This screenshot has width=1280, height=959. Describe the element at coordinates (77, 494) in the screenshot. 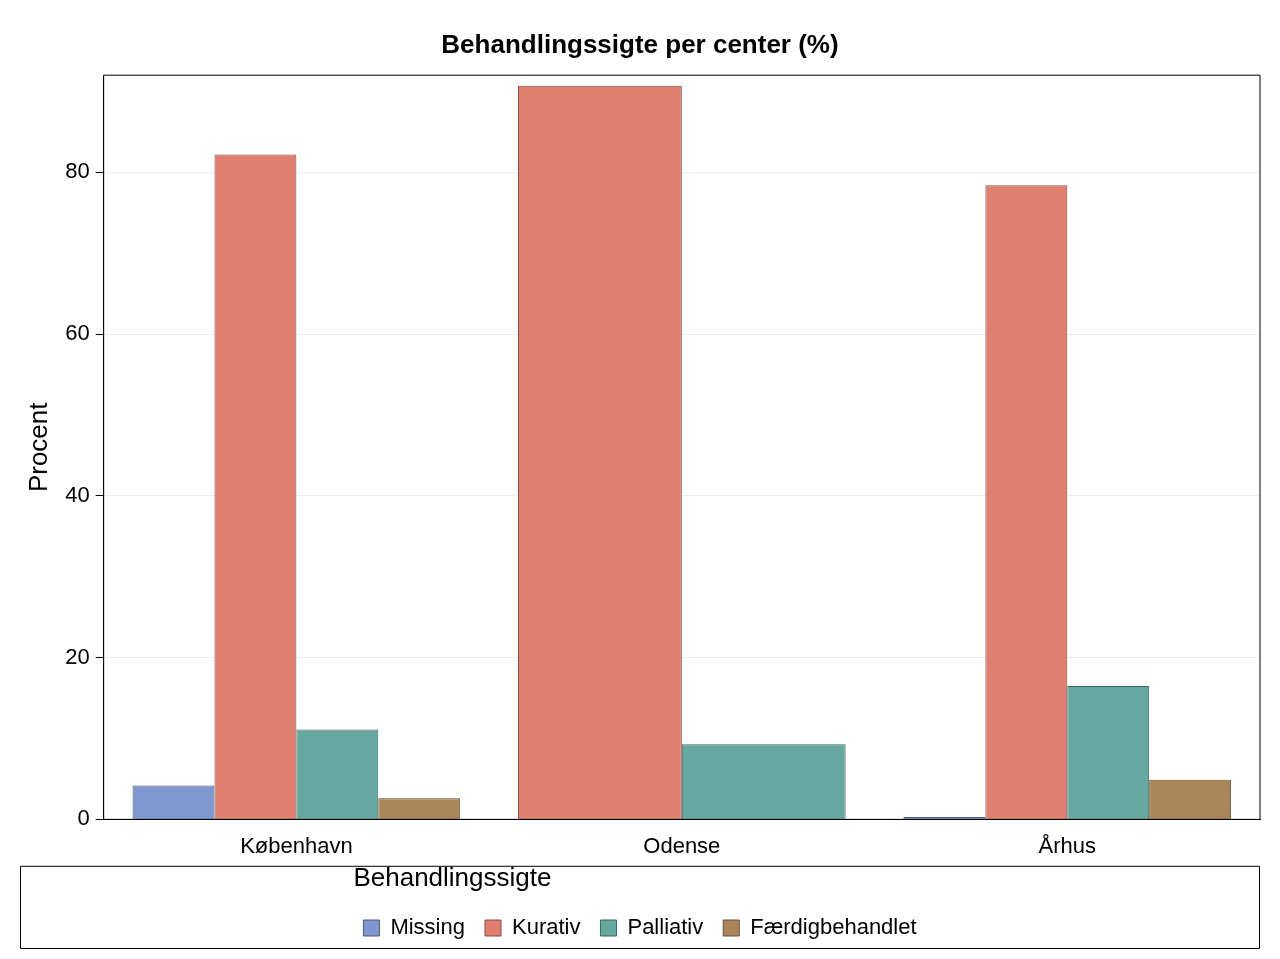

I see `y-tick-label: 40` at that location.